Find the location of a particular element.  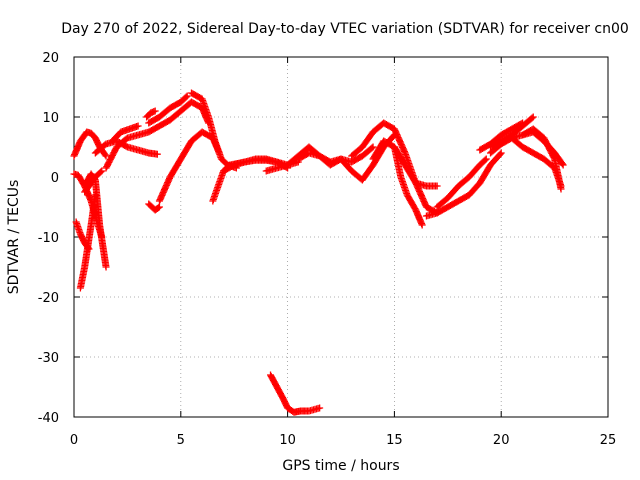

series-trace-w is located at coordinates (397, 183).